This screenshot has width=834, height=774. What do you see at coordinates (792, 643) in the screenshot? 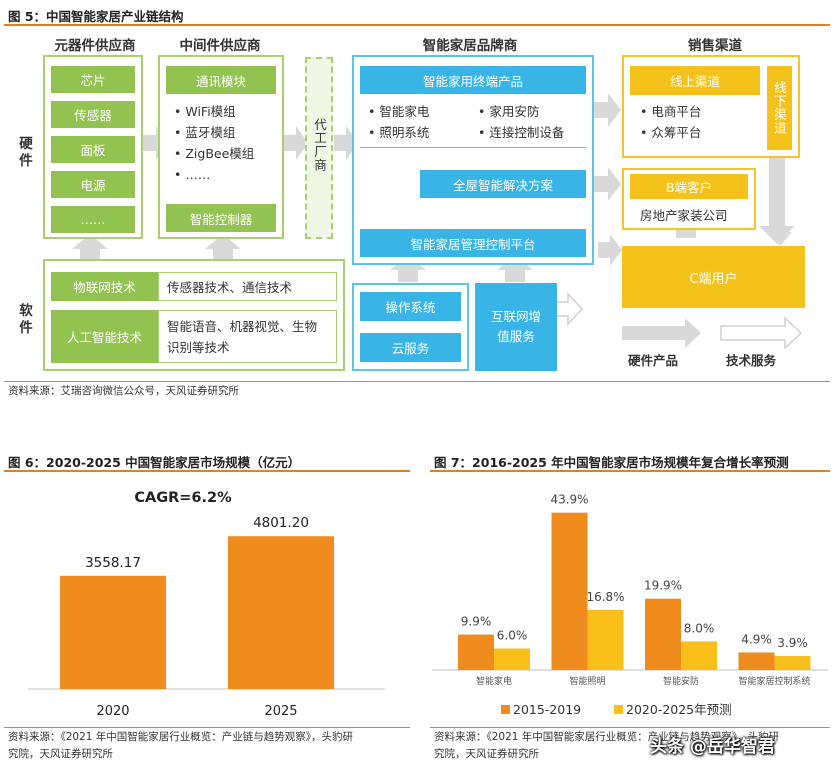
I see `fig7-value-label-智能家居控制系统-2020-2025年预测: 3.9%` at bounding box center [792, 643].